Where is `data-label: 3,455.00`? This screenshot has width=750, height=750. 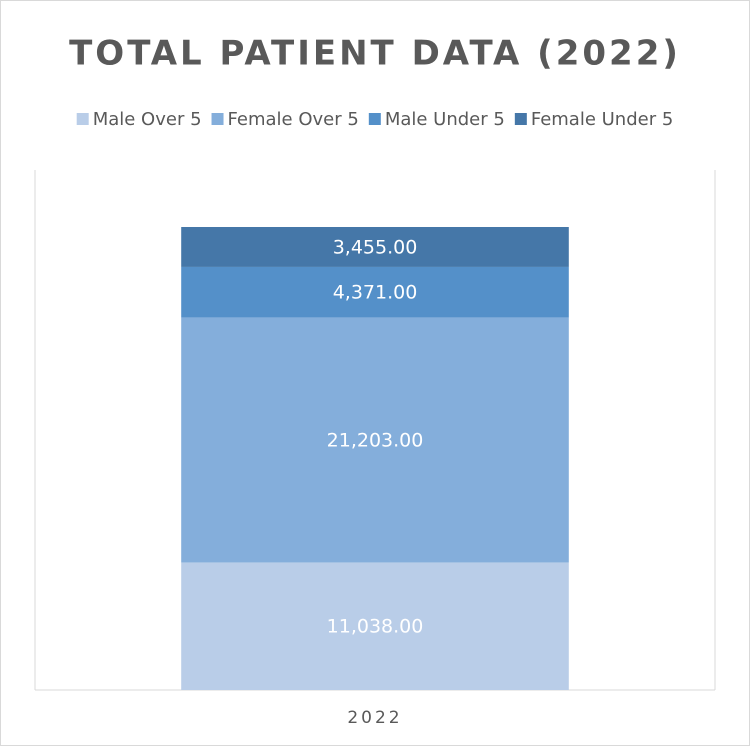
data-label: 3,455.00 is located at coordinates (375, 247).